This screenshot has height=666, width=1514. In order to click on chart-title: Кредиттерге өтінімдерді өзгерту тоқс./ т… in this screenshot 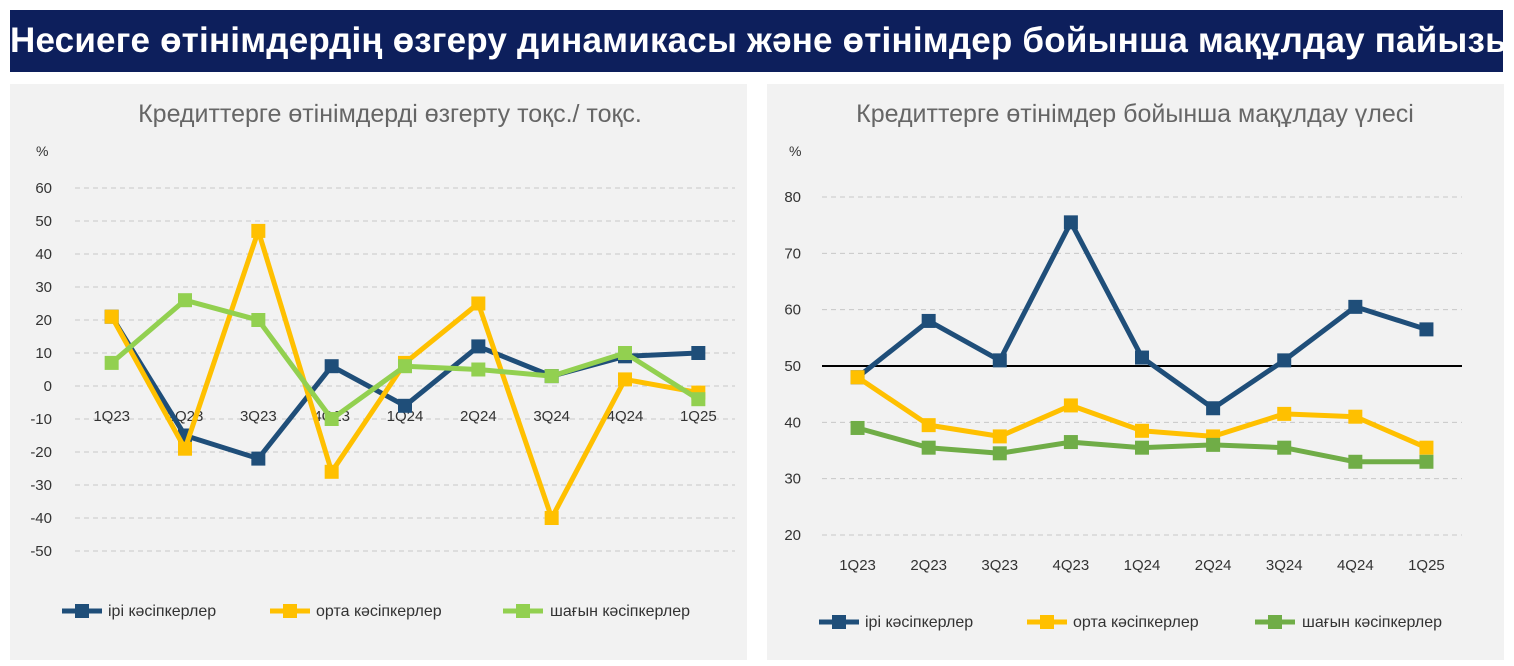, I will do `click(390, 114)`.